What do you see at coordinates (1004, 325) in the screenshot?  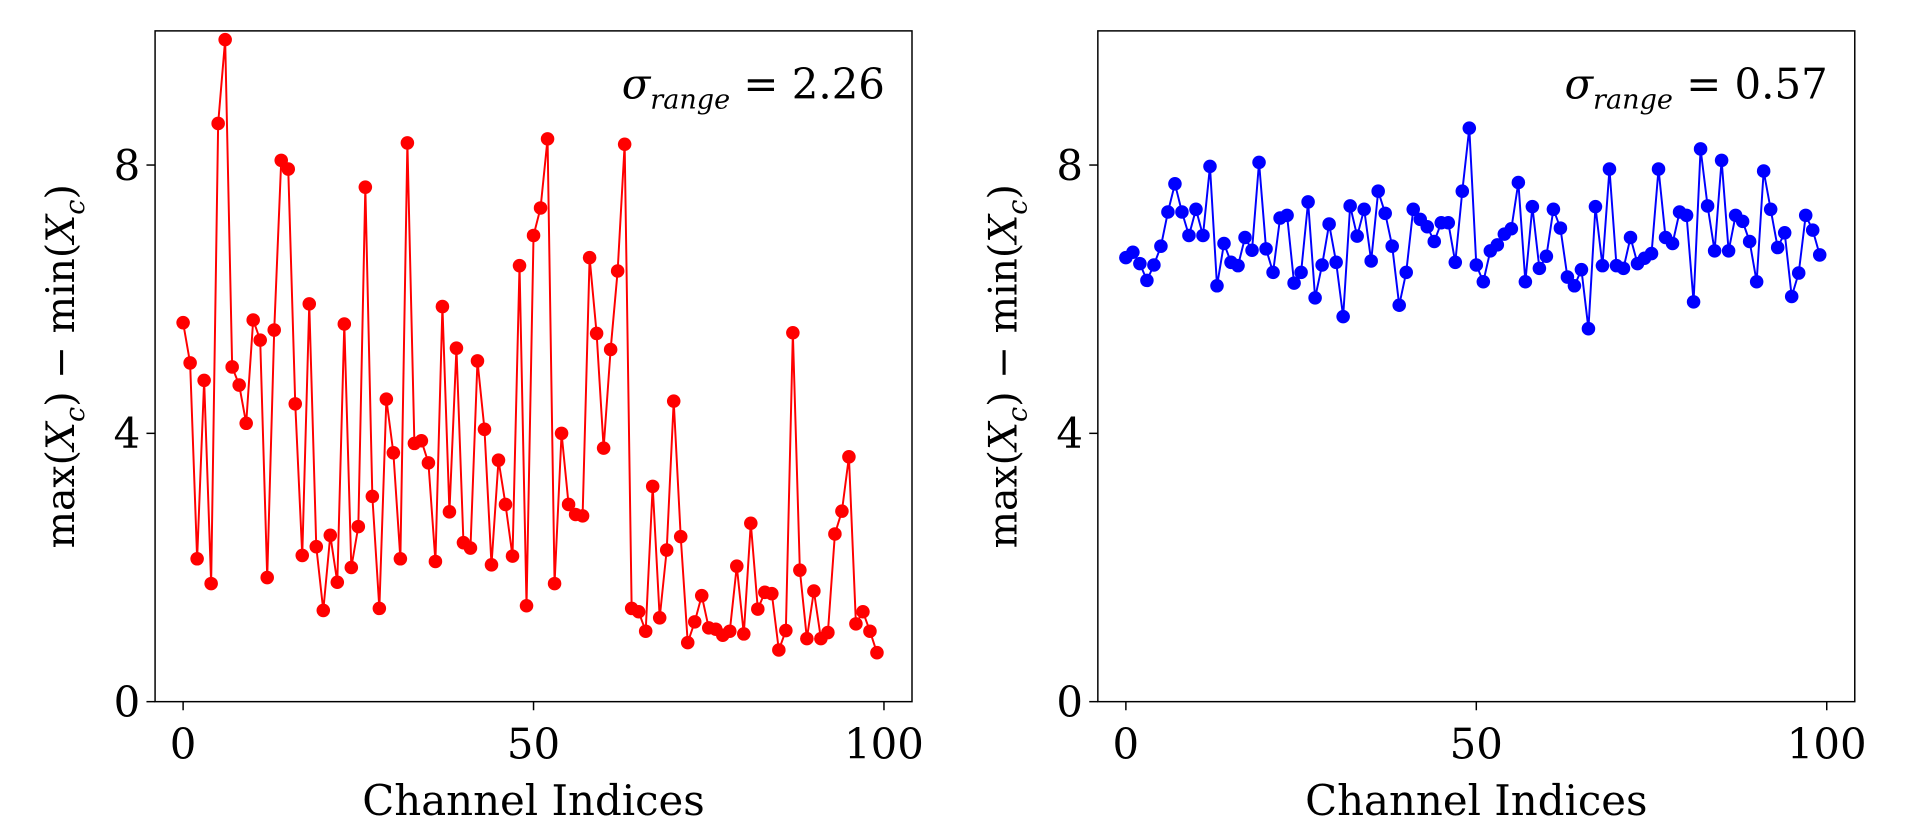 I see `y-axis-label-part: ) − min(` at bounding box center [1004, 325].